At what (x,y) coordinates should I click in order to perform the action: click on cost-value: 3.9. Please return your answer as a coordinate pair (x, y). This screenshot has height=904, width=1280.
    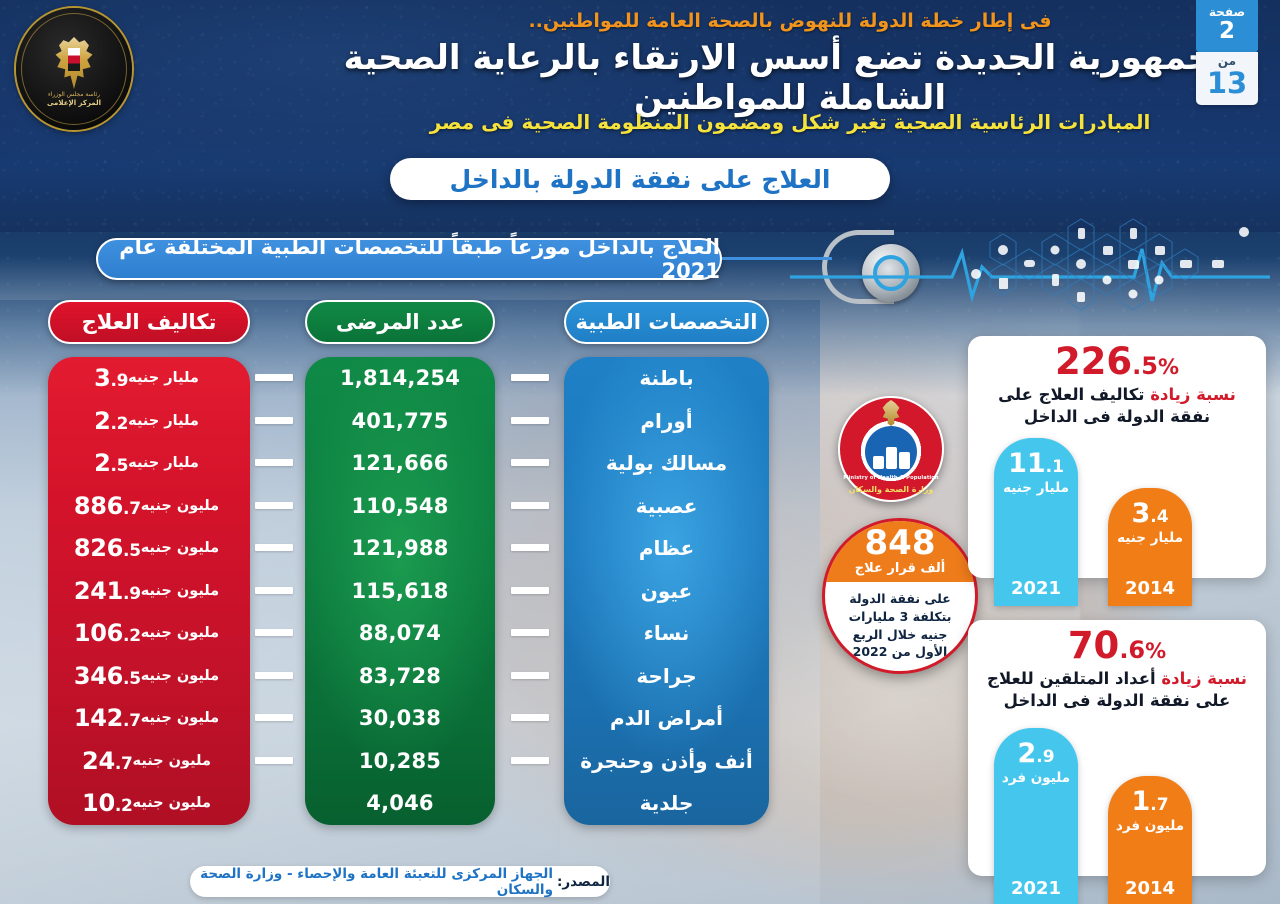
    Looking at the image, I should click on (111, 378).